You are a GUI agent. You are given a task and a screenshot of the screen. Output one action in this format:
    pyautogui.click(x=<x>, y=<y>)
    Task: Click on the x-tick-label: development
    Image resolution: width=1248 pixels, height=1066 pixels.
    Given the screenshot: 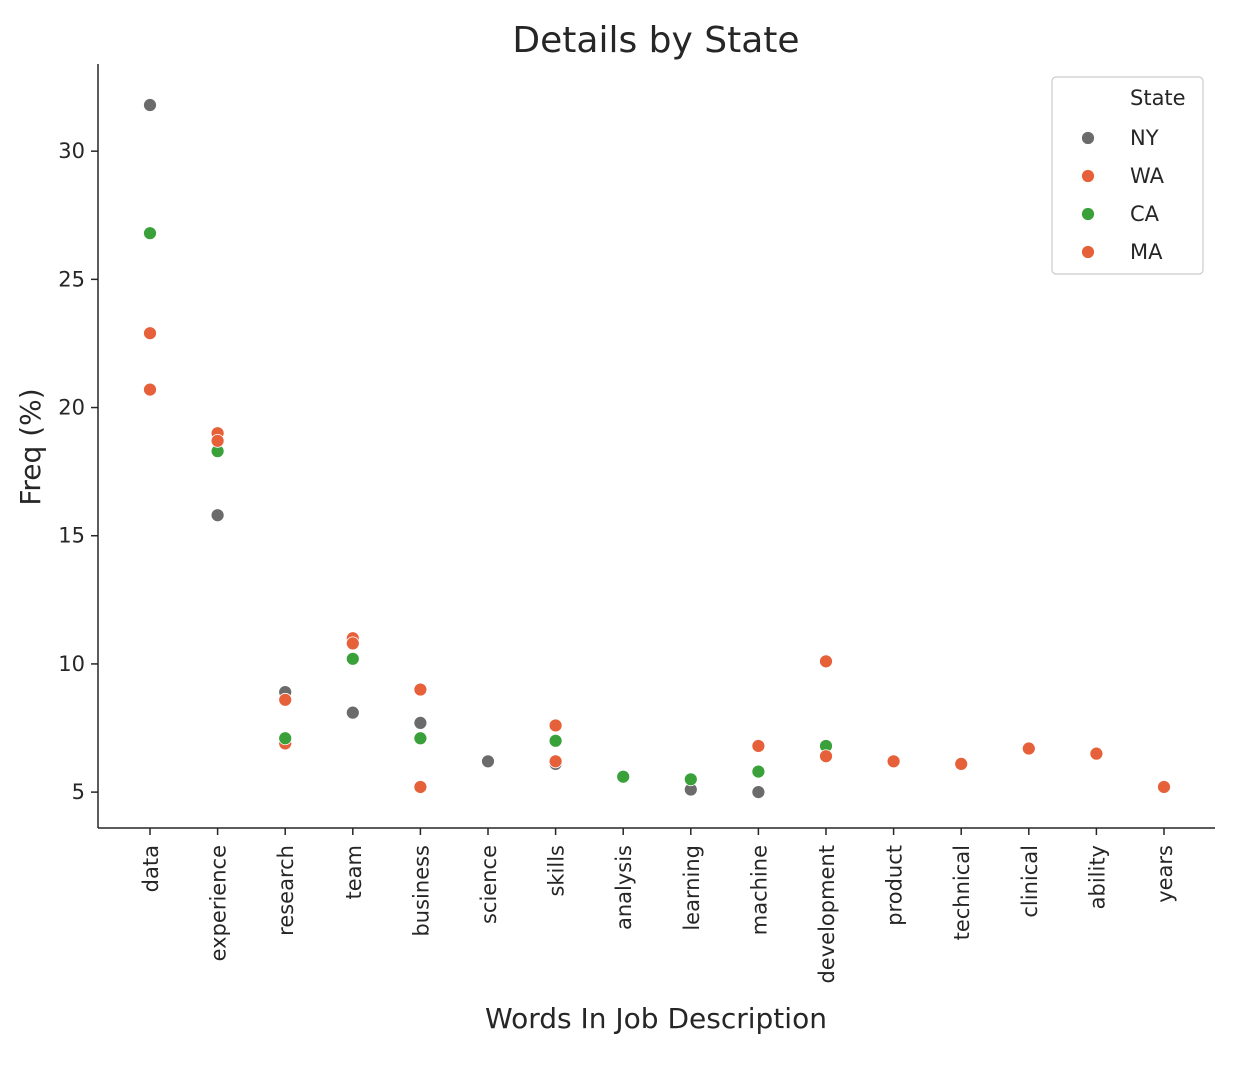 What is the action you would take?
    pyautogui.click(x=827, y=914)
    